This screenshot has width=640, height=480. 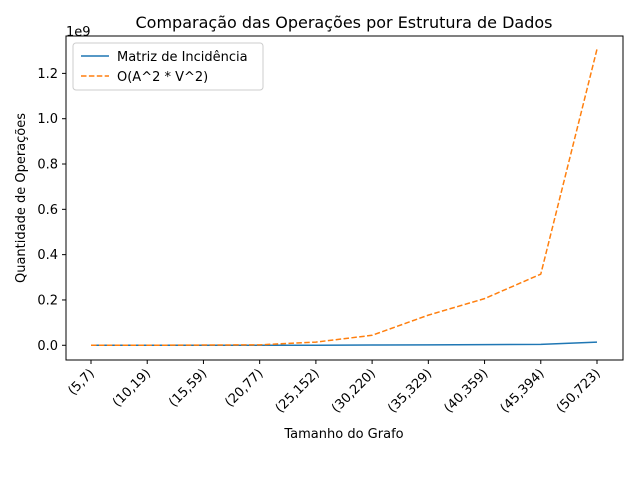 I want to click on y-tick-label: 0.0, so click(x=47, y=346).